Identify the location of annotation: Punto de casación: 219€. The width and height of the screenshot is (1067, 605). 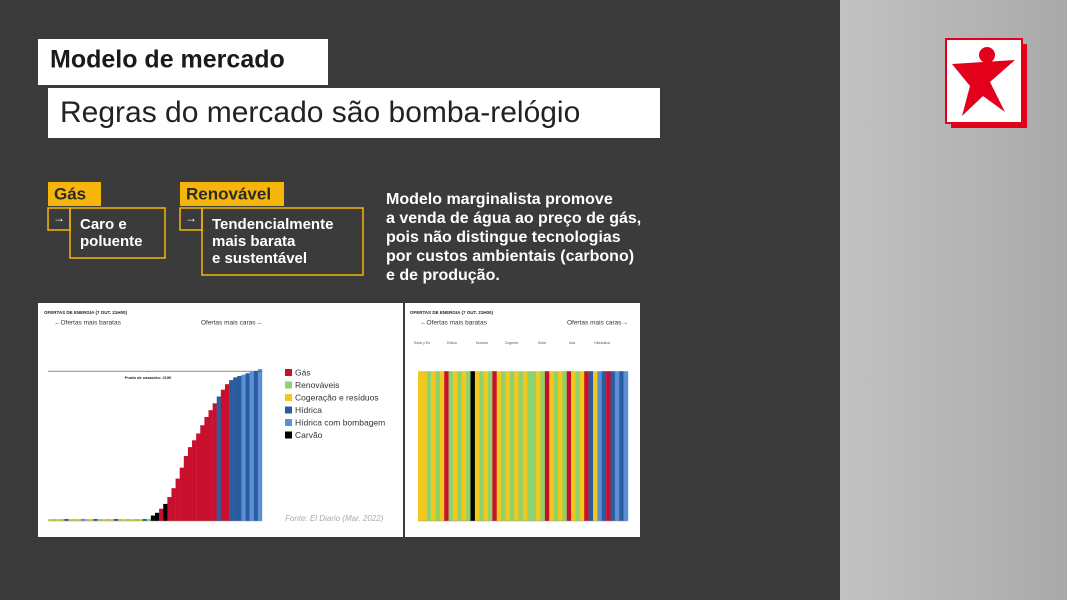
(148, 377).